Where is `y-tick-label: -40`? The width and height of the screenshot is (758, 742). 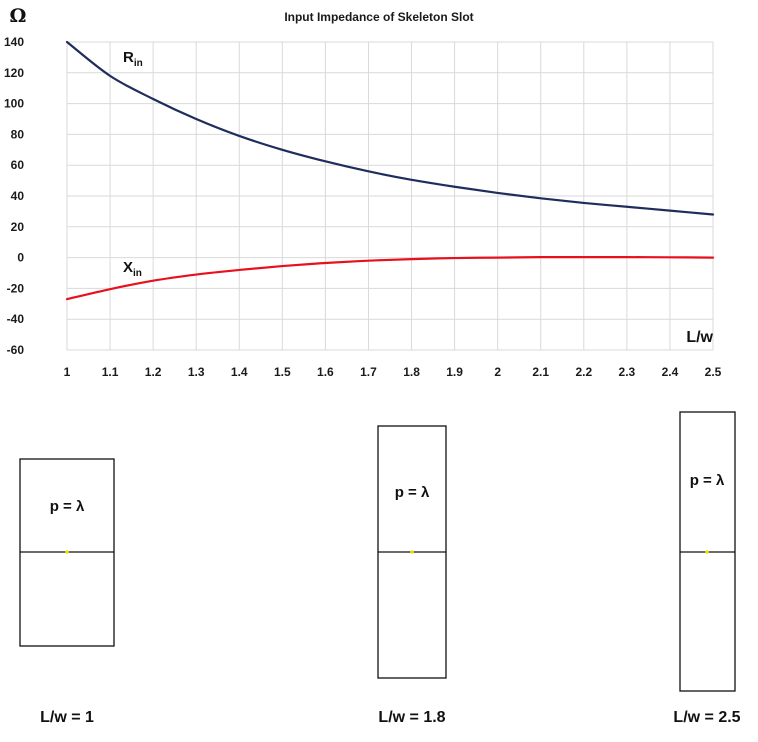 y-tick-label: -40 is located at coordinates (16, 319).